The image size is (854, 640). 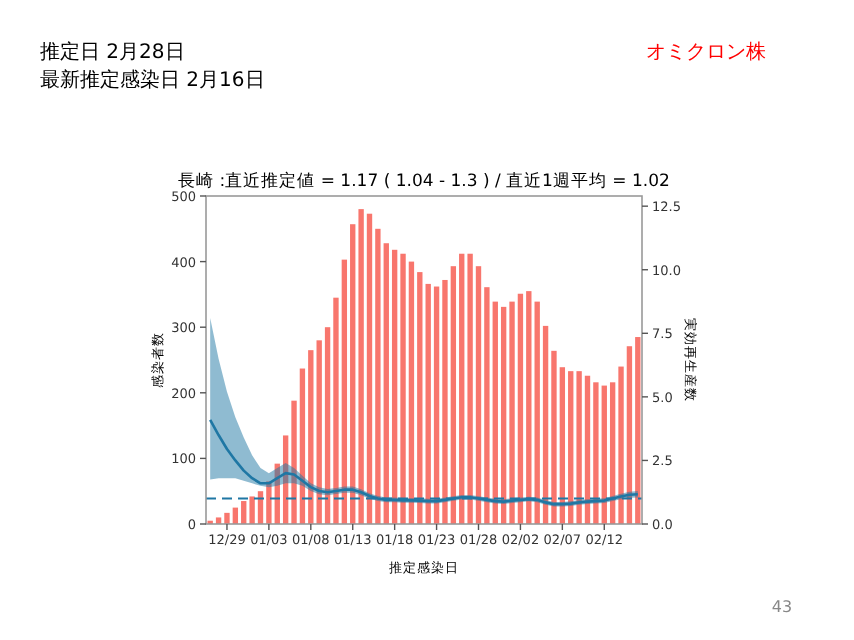 What do you see at coordinates (424, 181) in the screenshot?
I see `chart-title: 長崎 :直近推定値 = 1.17 ( 1.04 - 1.3 ) / 直近1週平均 = 1.02` at bounding box center [424, 181].